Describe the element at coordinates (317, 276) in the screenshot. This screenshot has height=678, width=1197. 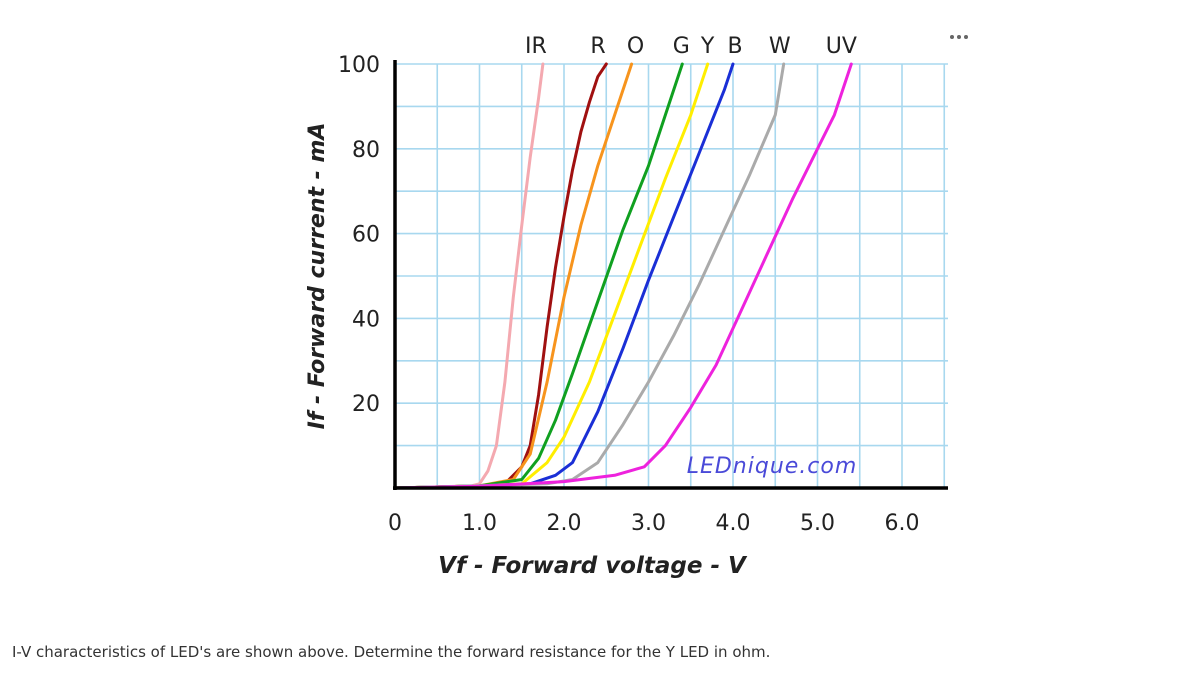
I see `y-axis-label: If - Forward current - mA` at that location.